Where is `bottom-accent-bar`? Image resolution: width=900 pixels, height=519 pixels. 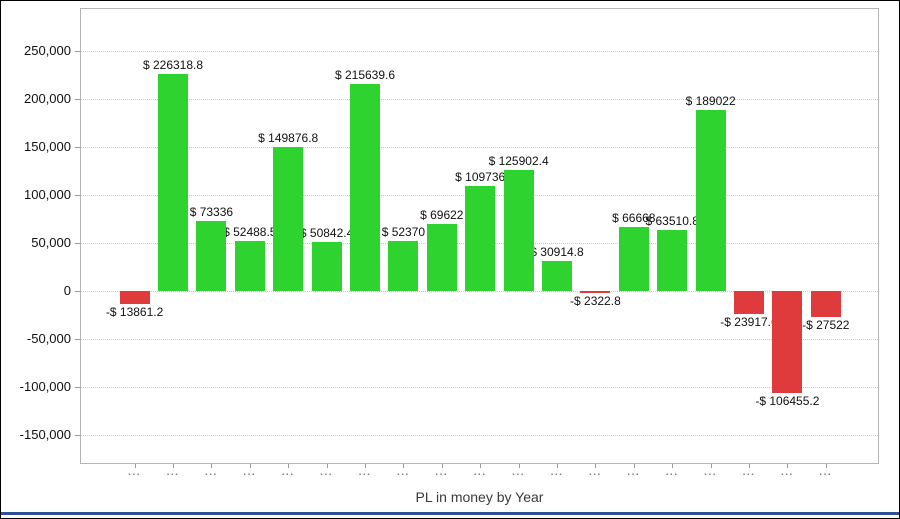
bottom-accent-bar is located at coordinates (450, 513).